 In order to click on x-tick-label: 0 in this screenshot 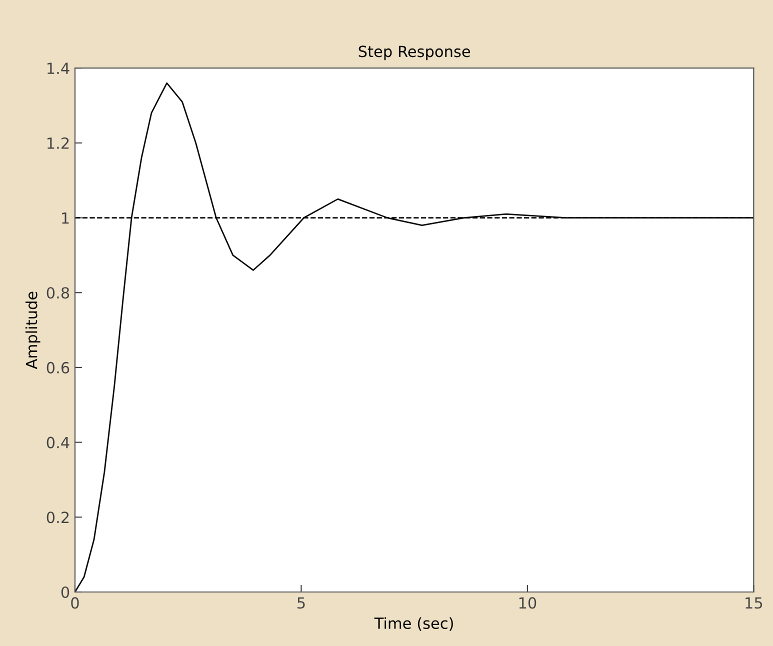, I will do `click(75, 603)`.